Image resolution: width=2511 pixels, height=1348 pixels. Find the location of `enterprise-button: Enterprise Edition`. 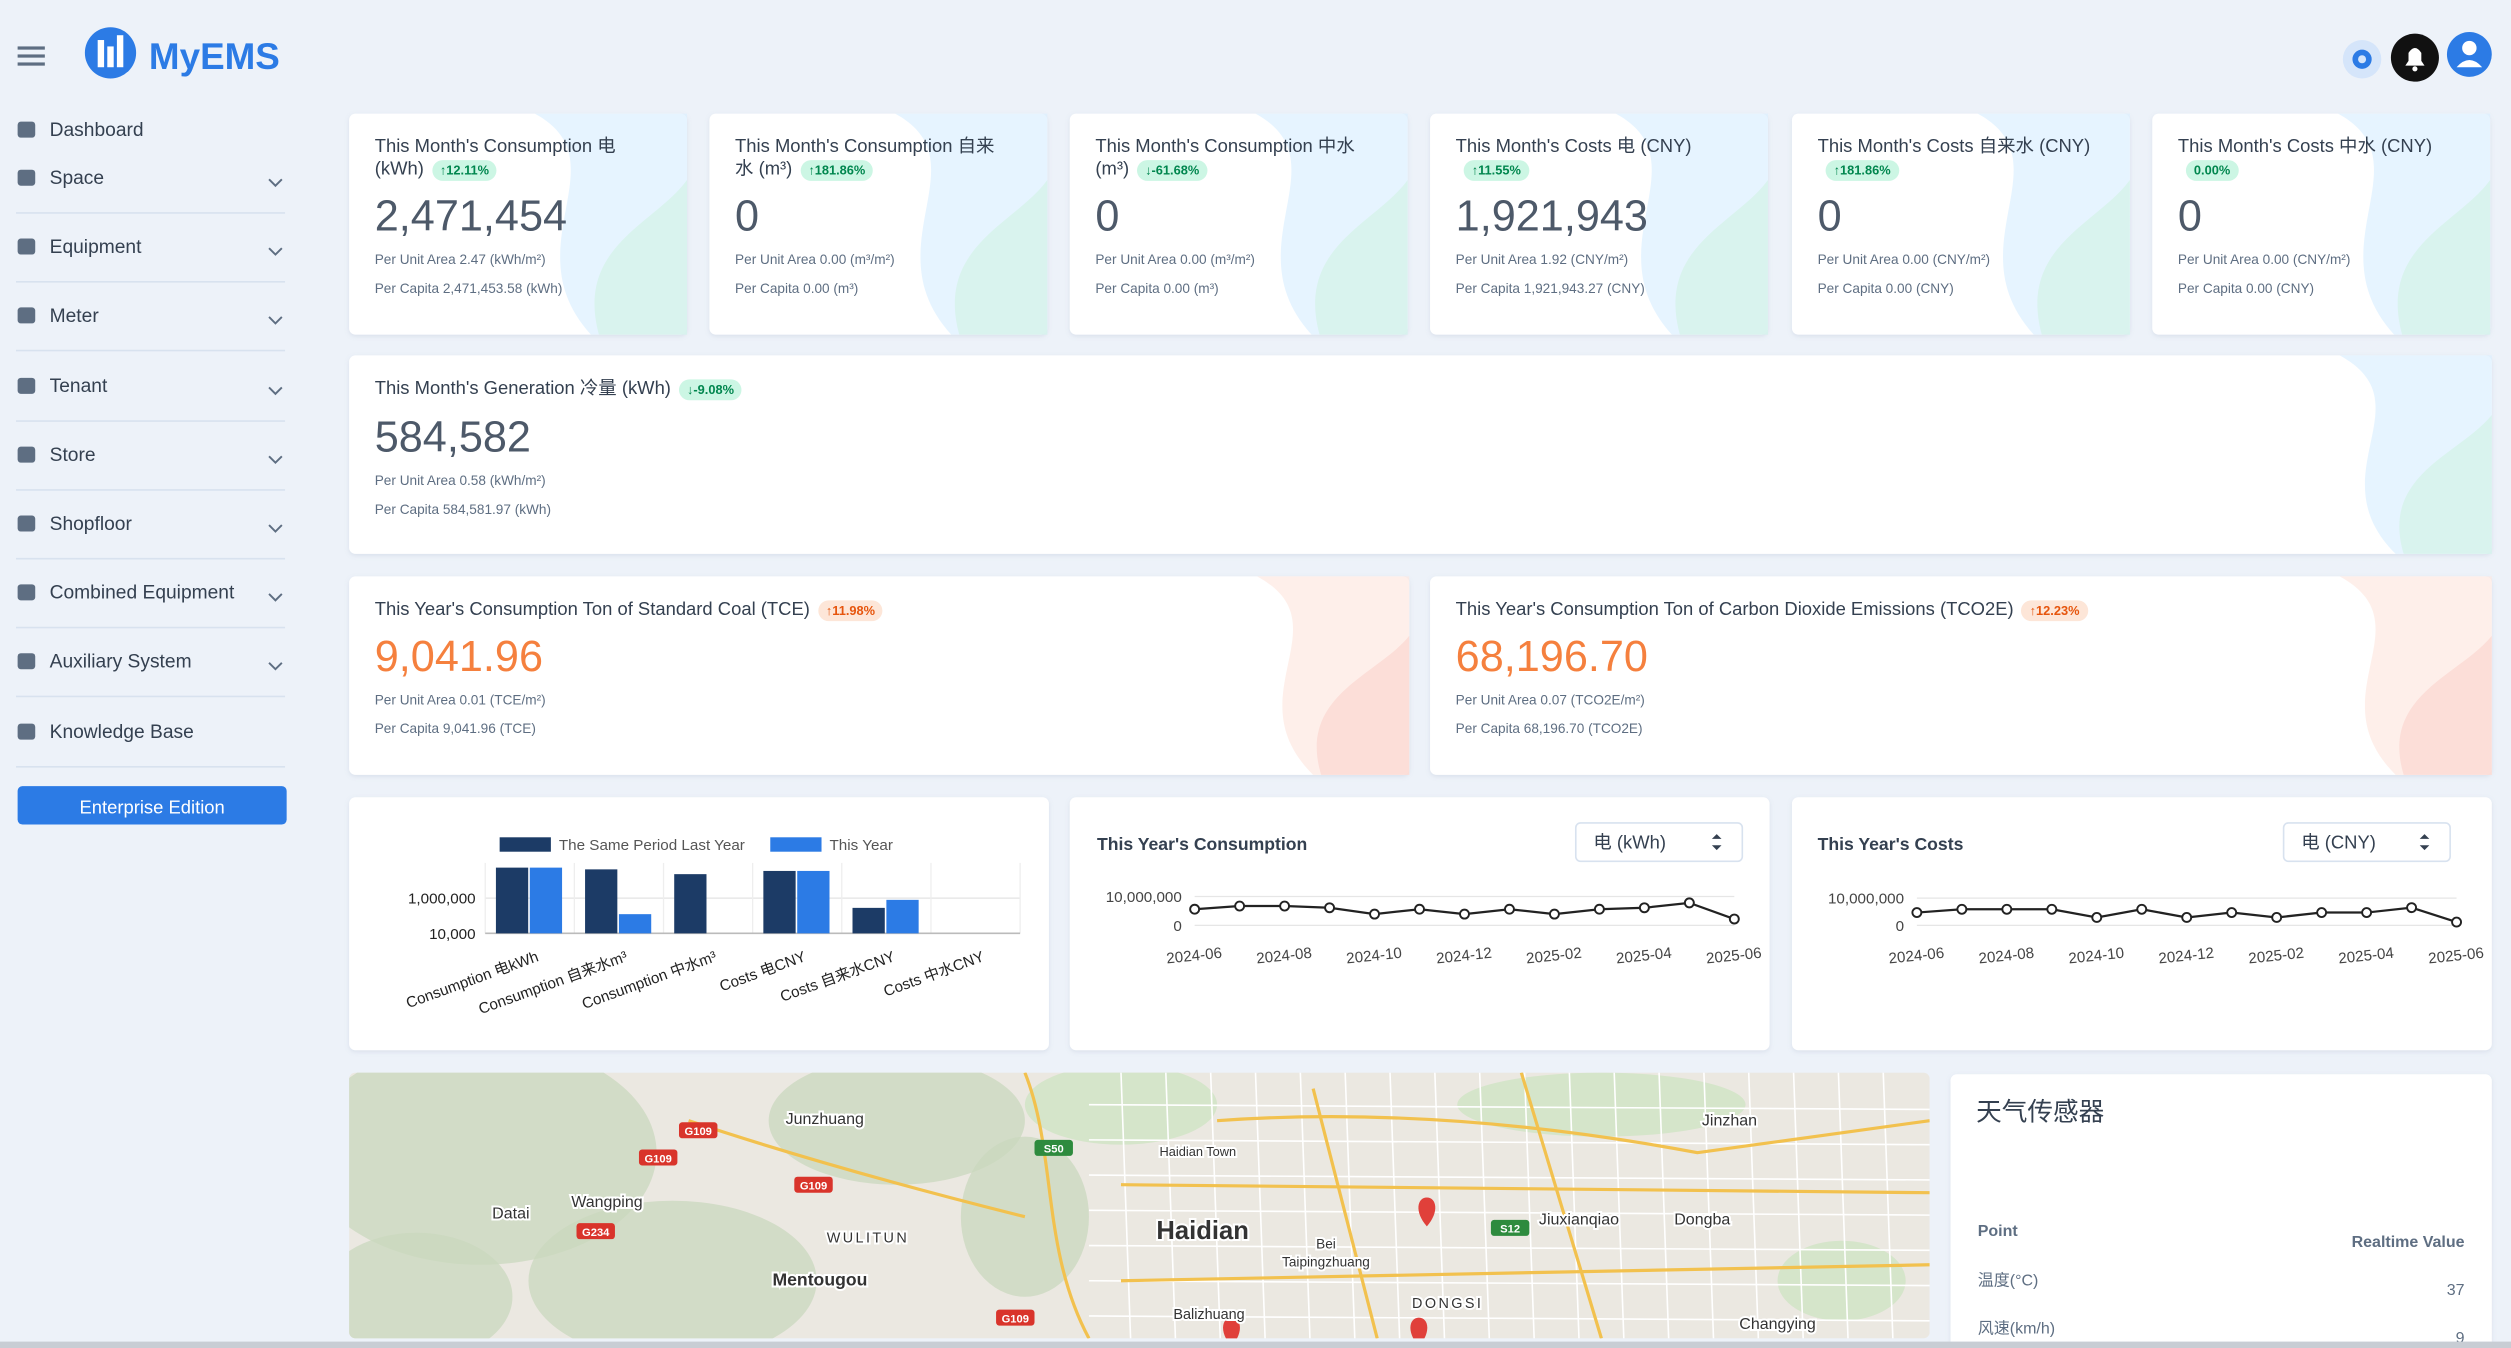

enterprise-button: Enterprise Edition is located at coordinates (152, 805).